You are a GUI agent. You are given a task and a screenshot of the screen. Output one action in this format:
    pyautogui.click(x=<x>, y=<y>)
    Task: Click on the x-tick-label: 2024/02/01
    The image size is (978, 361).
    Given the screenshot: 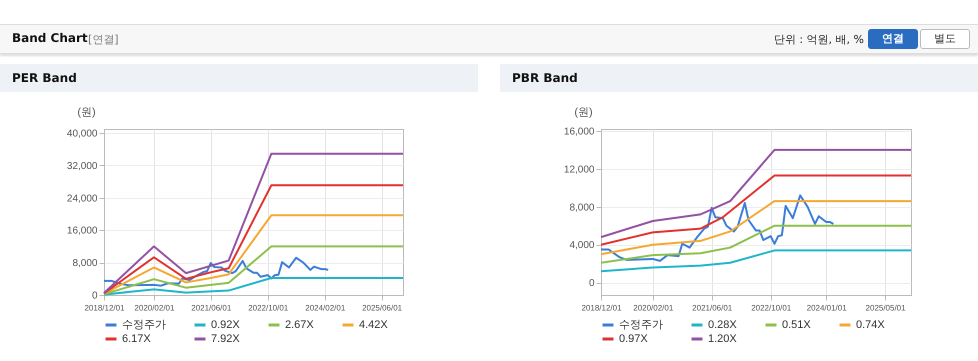 What is the action you would take?
    pyautogui.click(x=325, y=308)
    